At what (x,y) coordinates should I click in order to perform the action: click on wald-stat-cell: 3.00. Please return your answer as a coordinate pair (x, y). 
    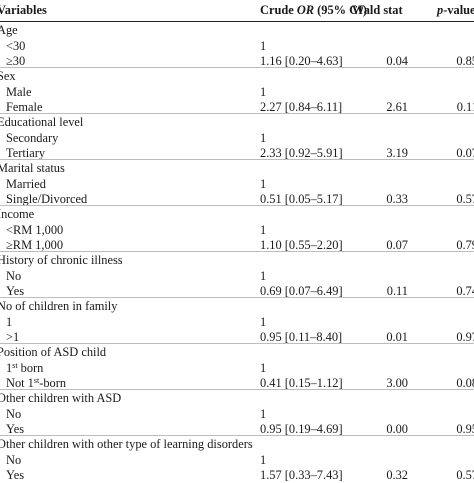
    Looking at the image, I should click on (397, 383).